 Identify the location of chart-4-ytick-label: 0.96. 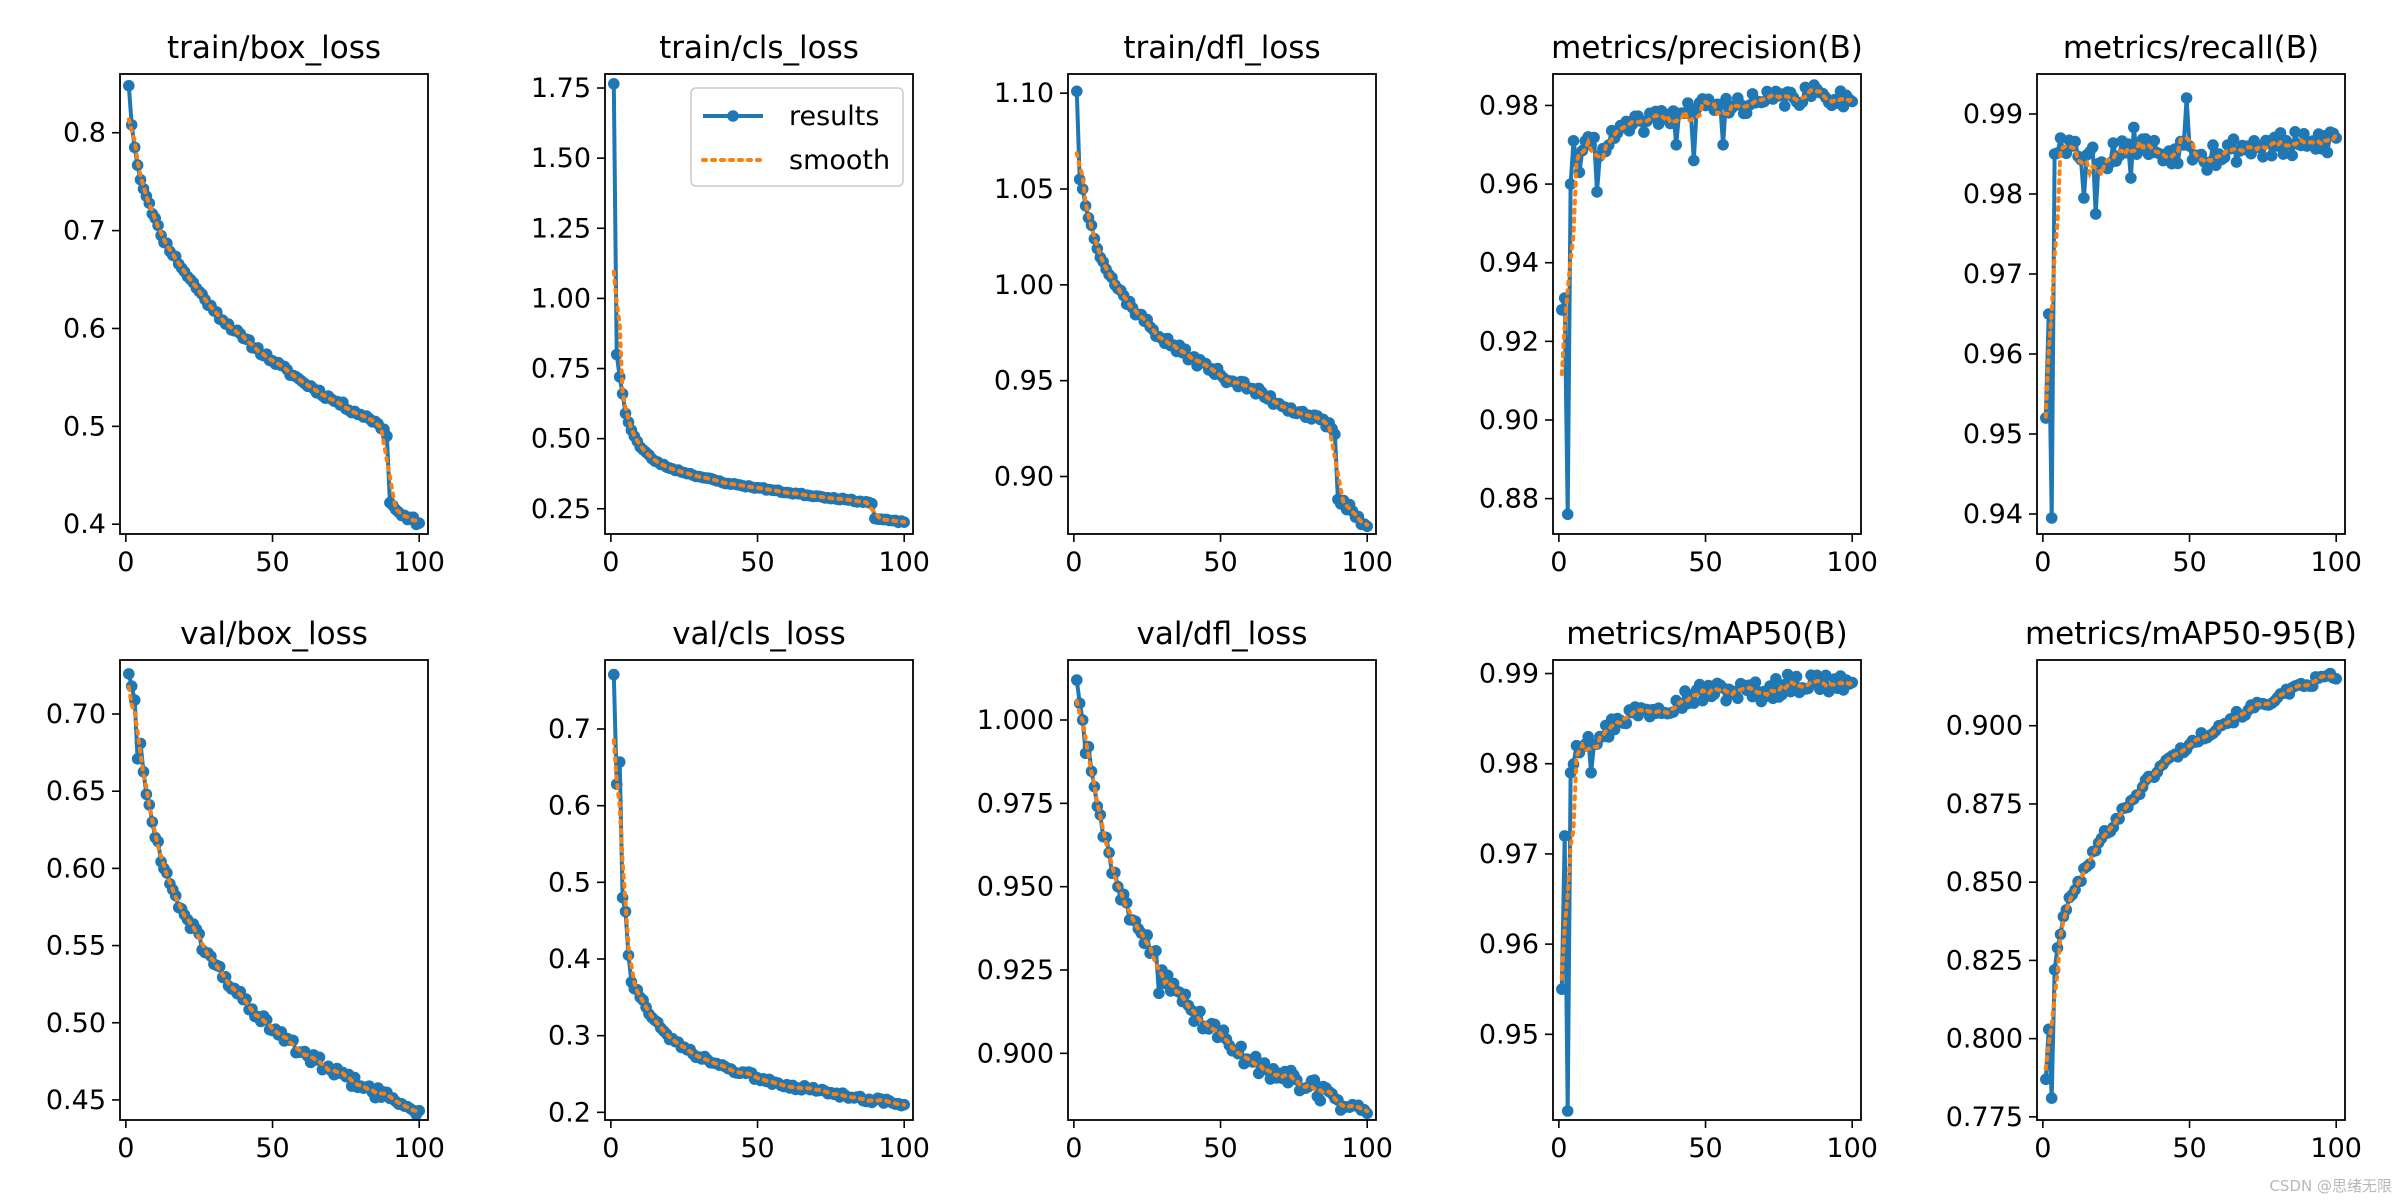
(1509, 184).